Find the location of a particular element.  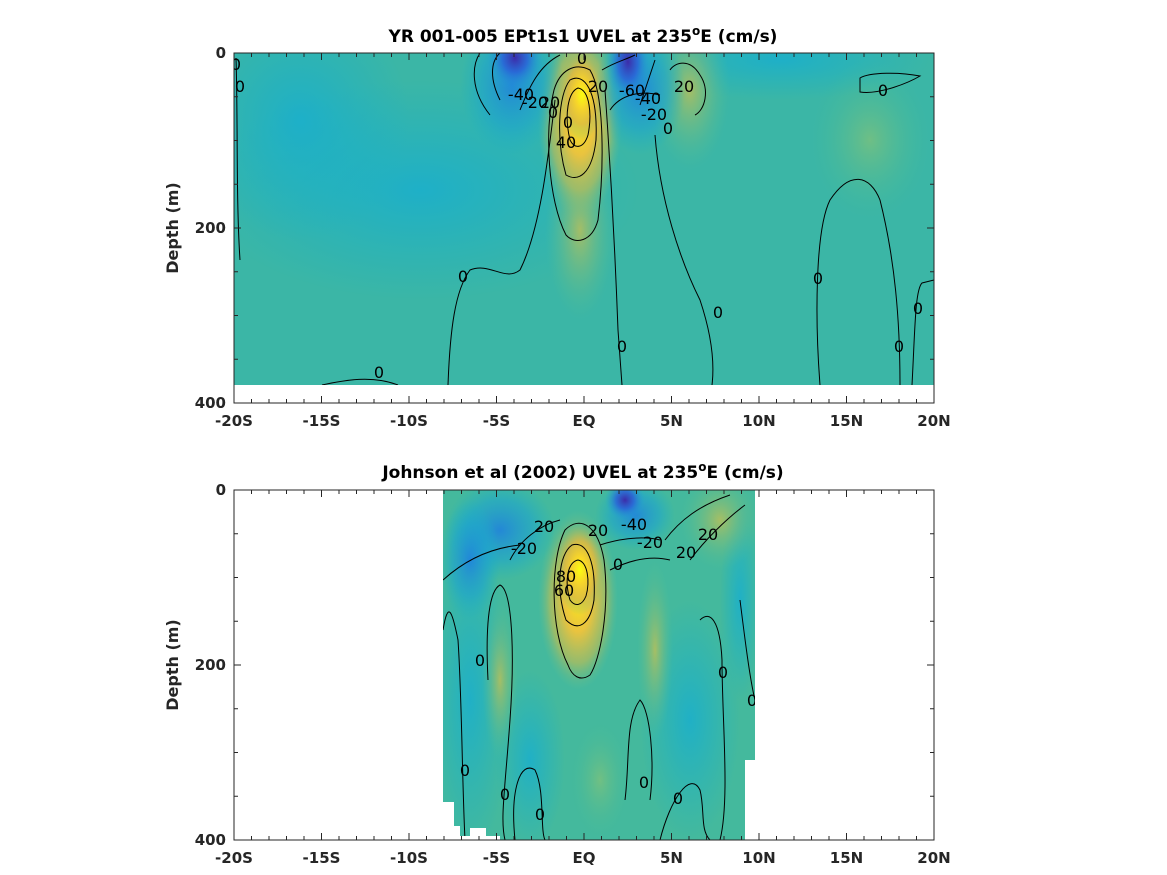

panel-1-ytick: 200 is located at coordinates (210, 228).